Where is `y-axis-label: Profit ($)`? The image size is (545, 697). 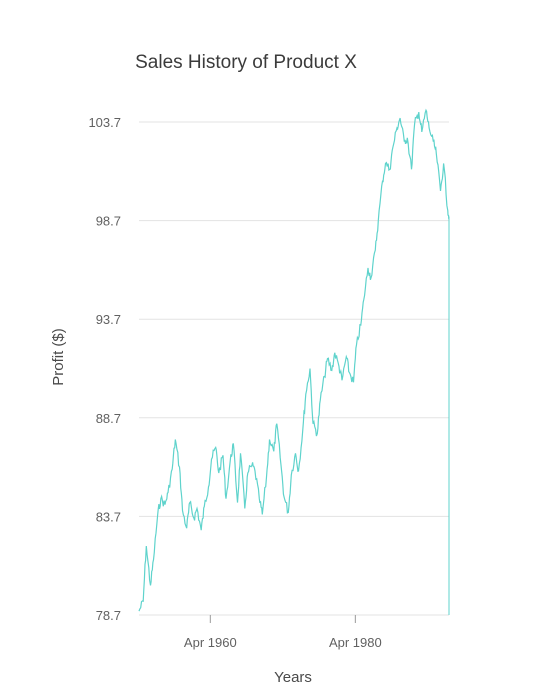 y-axis-label: Profit ($) is located at coordinates (58, 357).